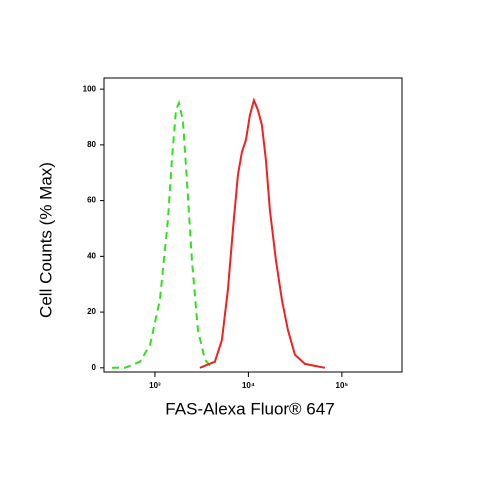 The height and width of the screenshot is (500, 500). I want to click on y-axis-label: Cell Counts (% Max), so click(45, 240).